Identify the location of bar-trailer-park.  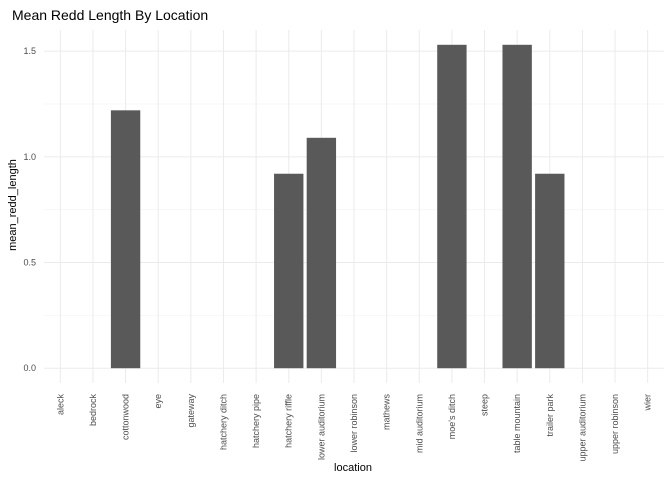
(550, 271).